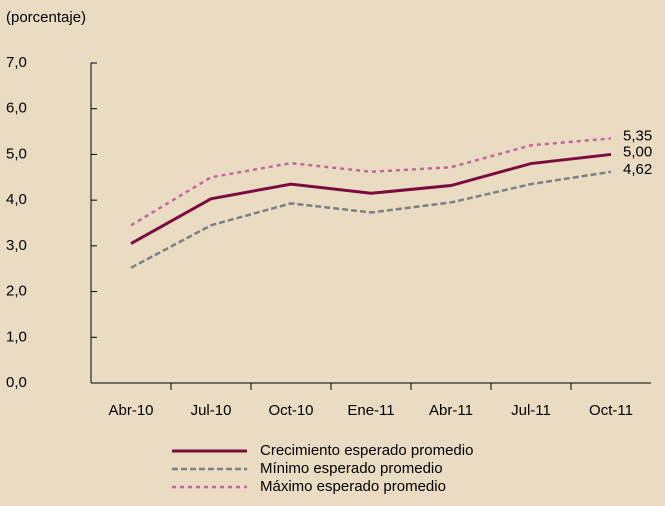 The width and height of the screenshot is (665, 506). Describe the element at coordinates (370, 410) in the screenshot. I see `x-tick-label: Ene-11` at that location.